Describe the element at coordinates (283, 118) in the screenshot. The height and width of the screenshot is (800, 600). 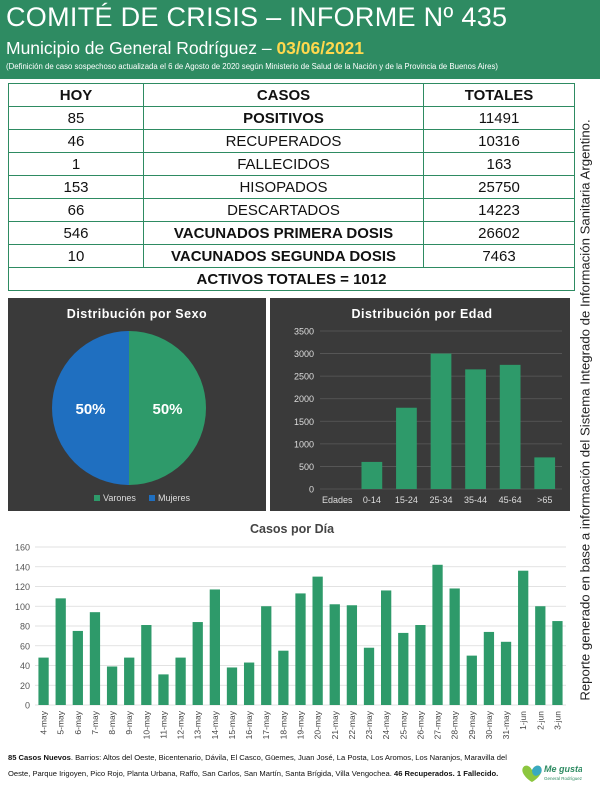
I see `label-cell: POSITIVOS` at that location.